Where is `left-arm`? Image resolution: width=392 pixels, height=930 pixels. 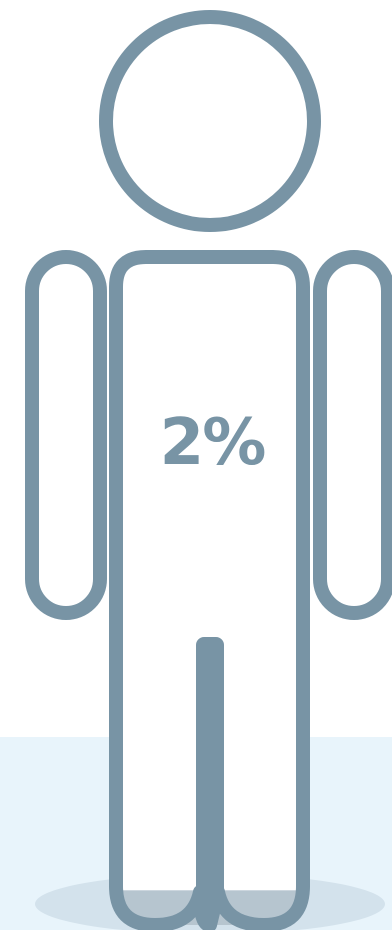 left-arm is located at coordinates (66, 435).